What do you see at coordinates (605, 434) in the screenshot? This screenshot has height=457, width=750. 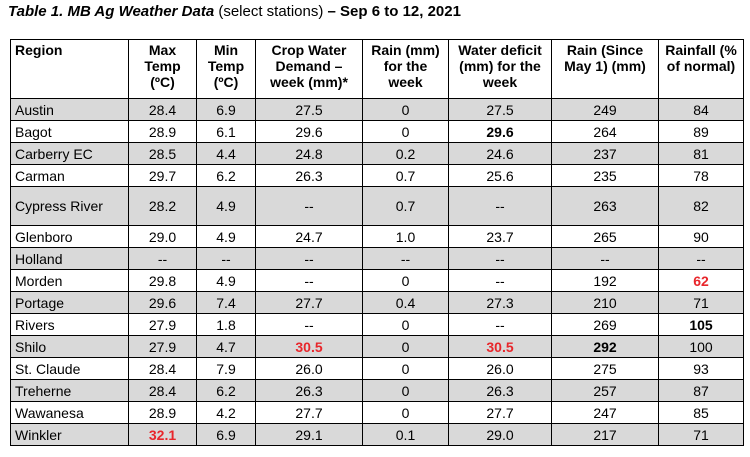 I see `cell-rain-since-may: 217` at bounding box center [605, 434].